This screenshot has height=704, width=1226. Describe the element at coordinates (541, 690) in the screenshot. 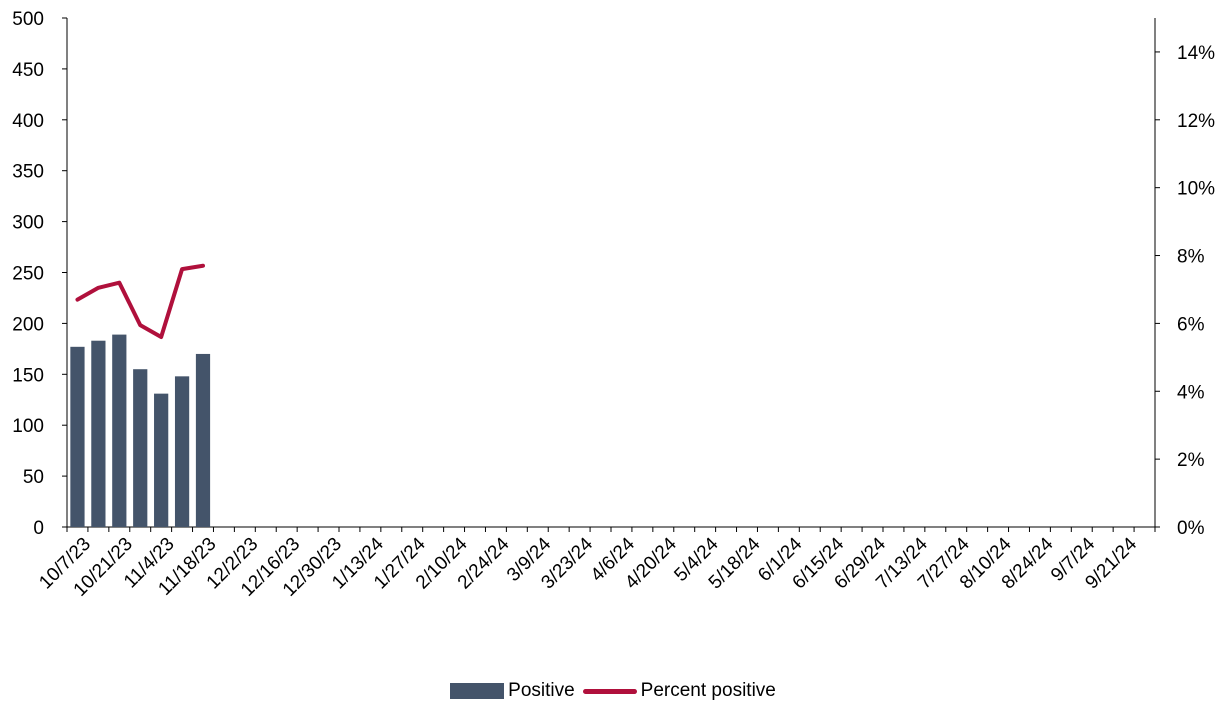

I see `legend-label-positive: Positive` at that location.